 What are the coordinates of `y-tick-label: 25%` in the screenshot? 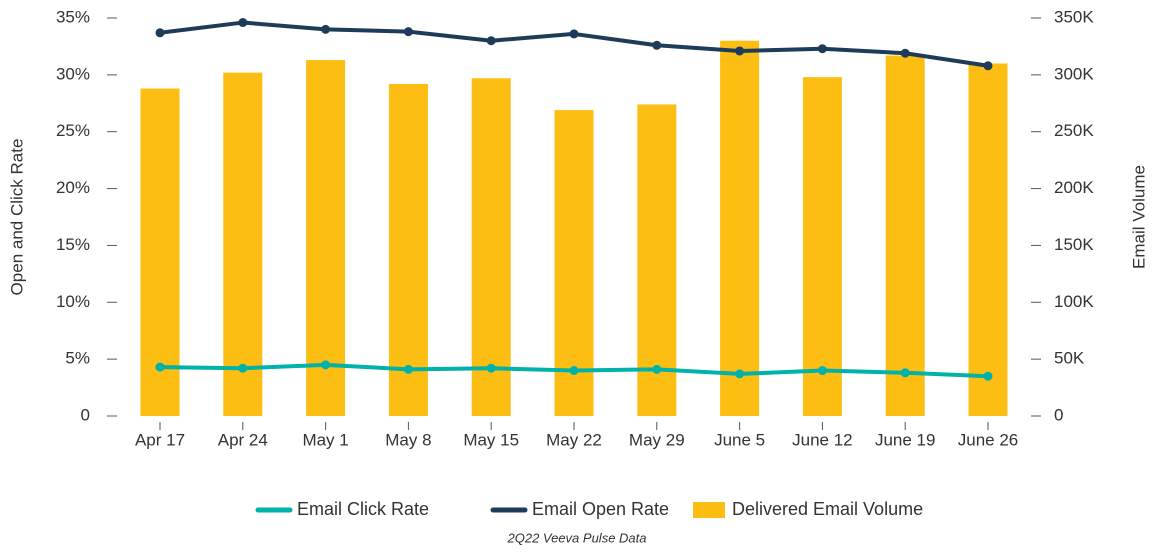 It's located at (73, 130).